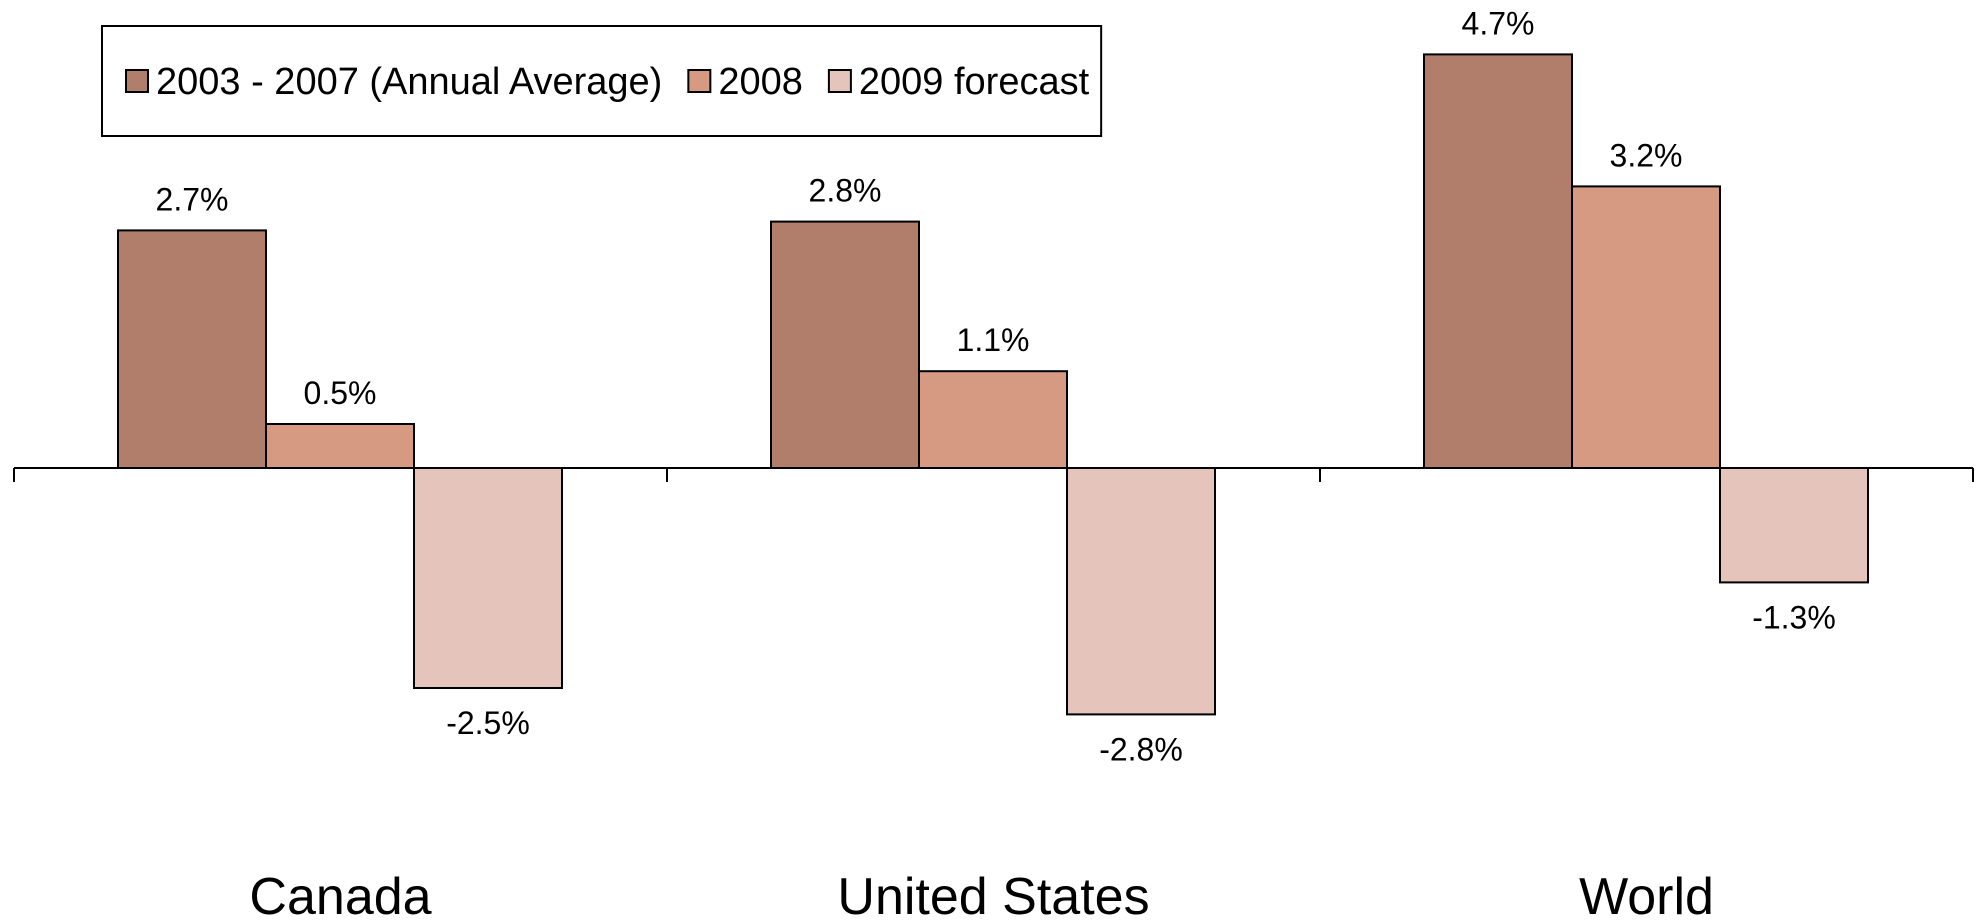 The height and width of the screenshot is (923, 1982). I want to click on data-label-world-2008: 3.2%, so click(1646, 155).